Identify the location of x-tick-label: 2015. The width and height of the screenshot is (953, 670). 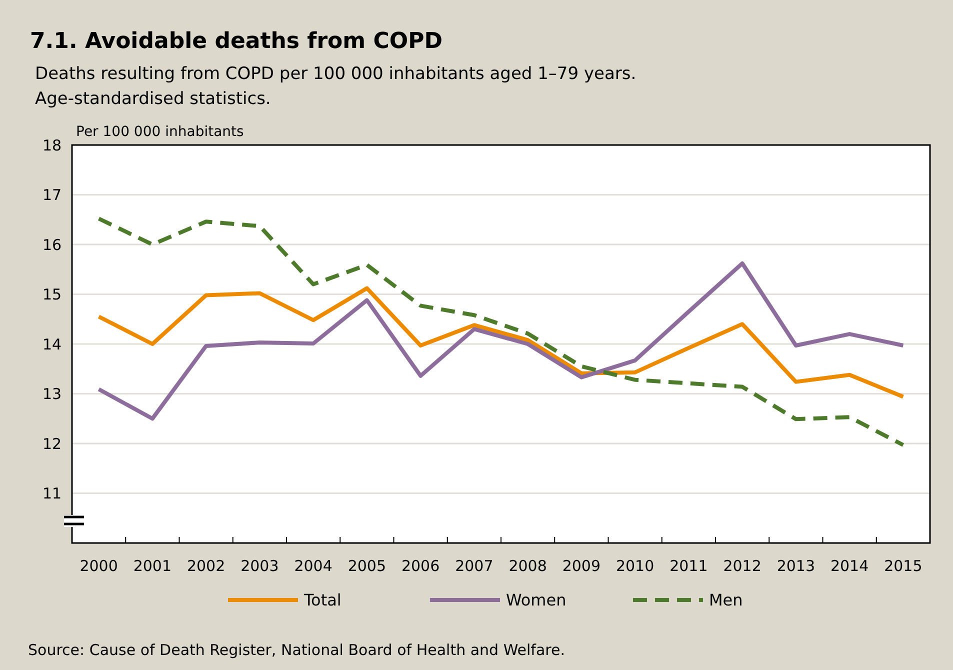
(903, 566).